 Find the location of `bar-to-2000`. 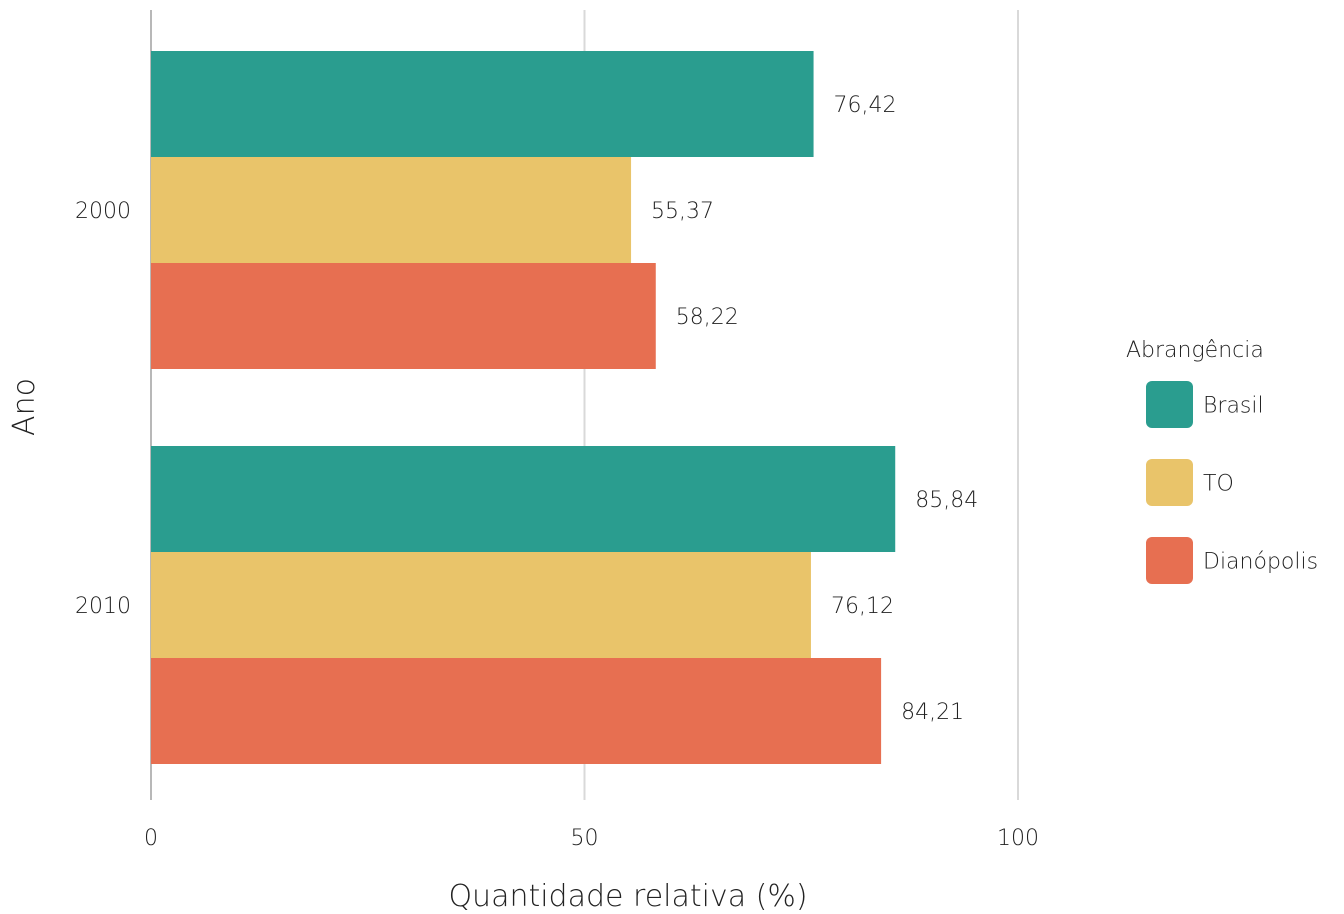

bar-to-2000 is located at coordinates (391, 210).